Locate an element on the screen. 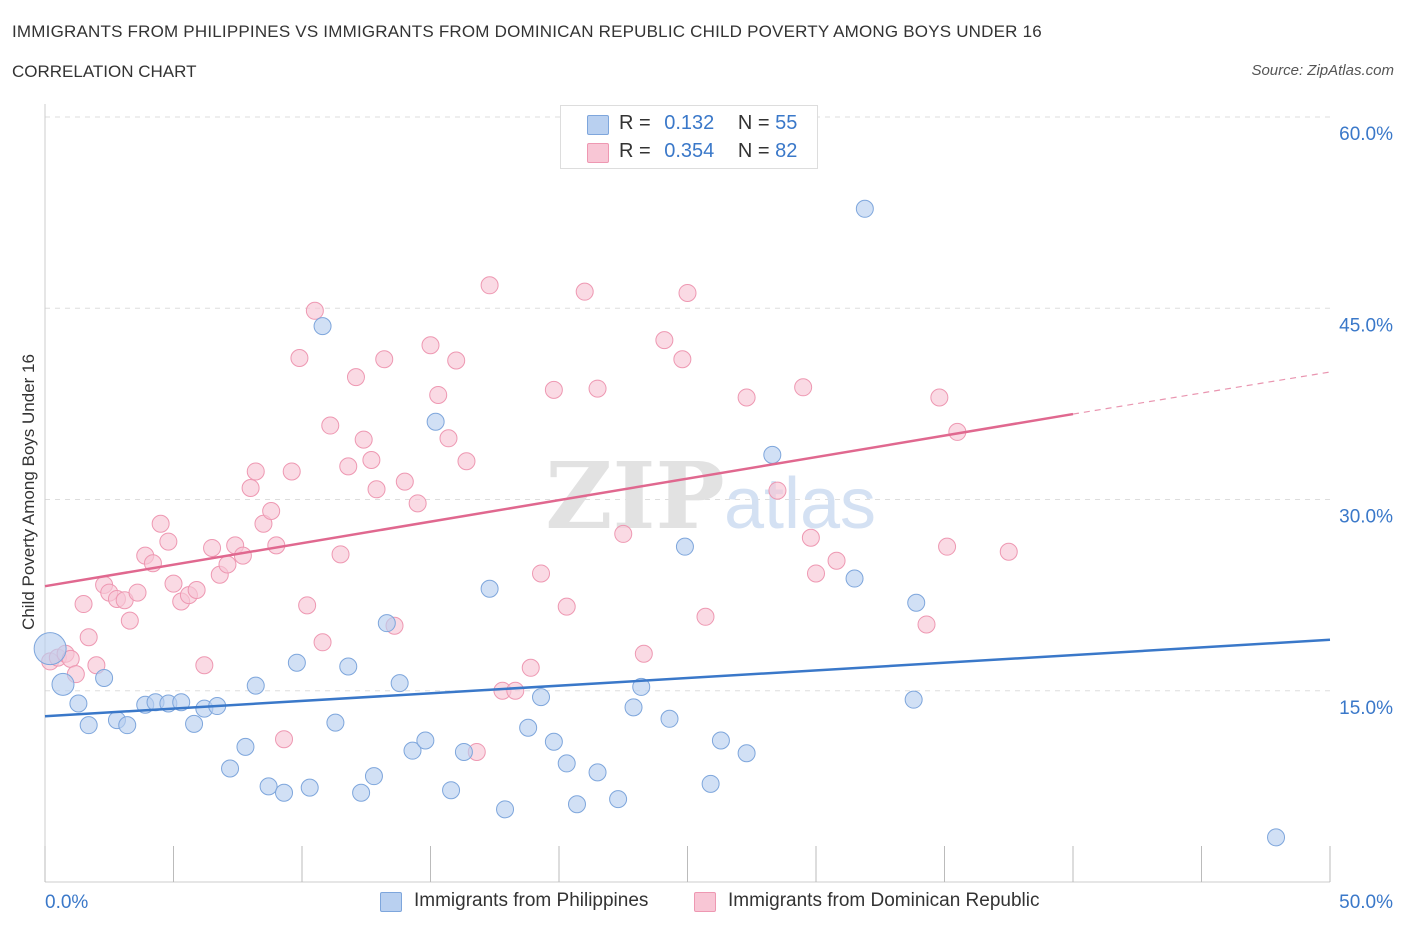 The height and width of the screenshot is (930, 1406). legend-r-value: 0.354 is located at coordinates (689, 151).